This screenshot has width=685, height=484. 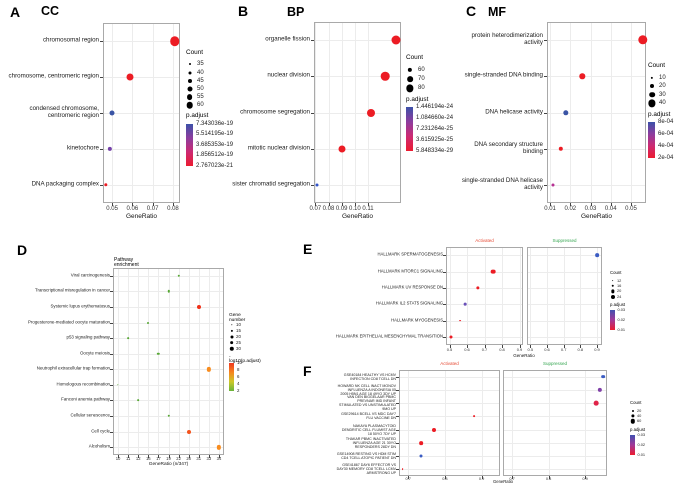 What do you see at coordinates (410, 271) in the screenshot?
I see `y-axis-label: HALLMARK MTORC1 SIGNALING` at bounding box center [410, 271].